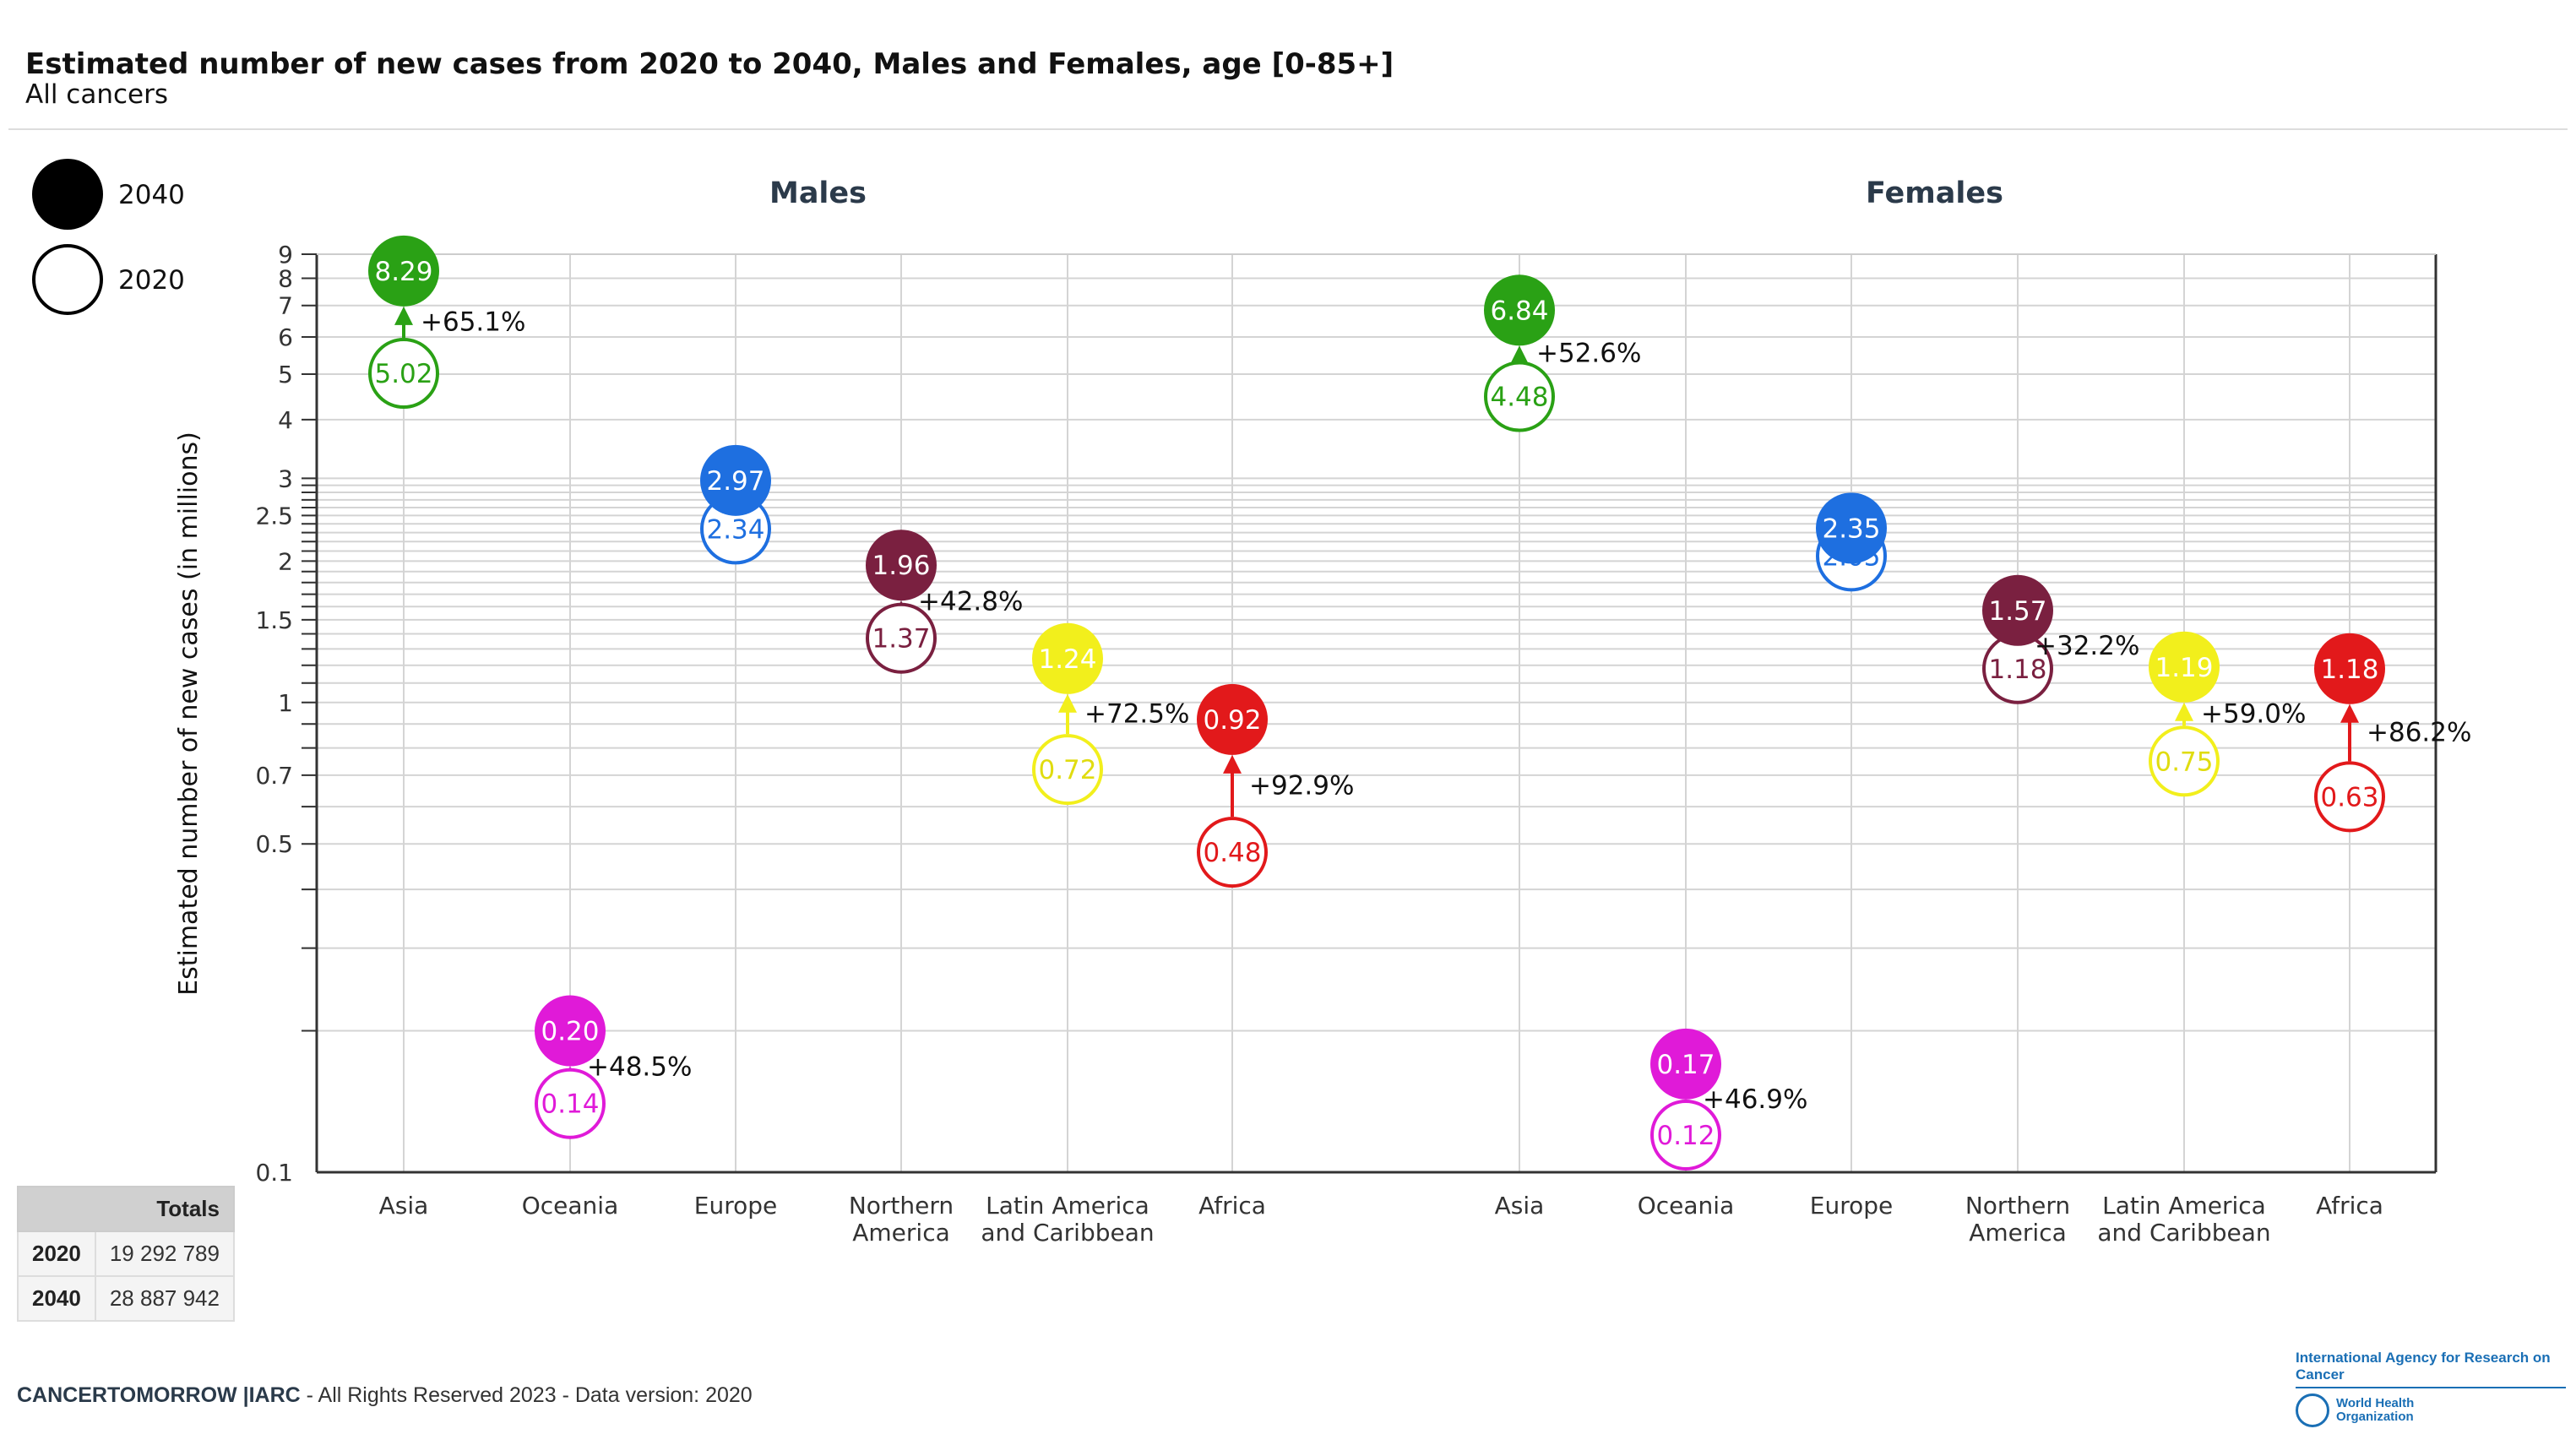 This screenshot has width=2576, height=1456. I want to click on totals-value: 28 887 942, so click(164, 1298).